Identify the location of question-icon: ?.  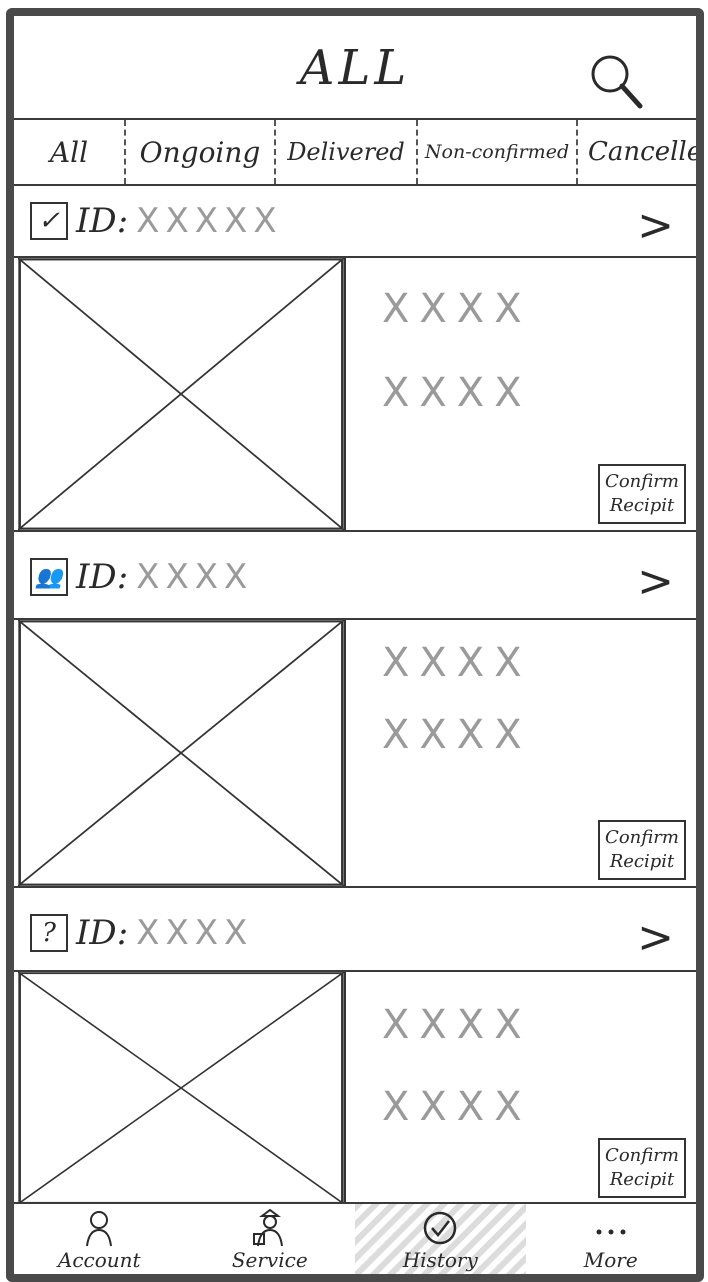
(49, 933).